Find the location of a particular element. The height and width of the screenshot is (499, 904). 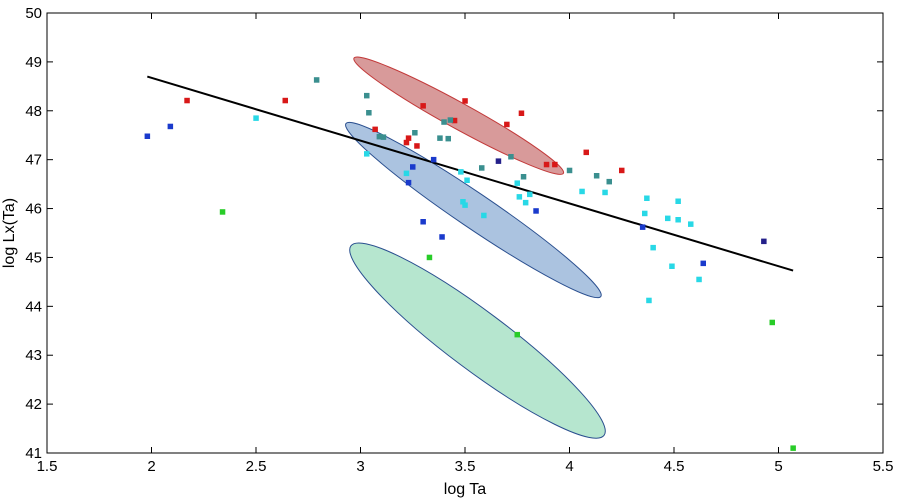

y-tick-label: 49 is located at coordinates (33, 62).